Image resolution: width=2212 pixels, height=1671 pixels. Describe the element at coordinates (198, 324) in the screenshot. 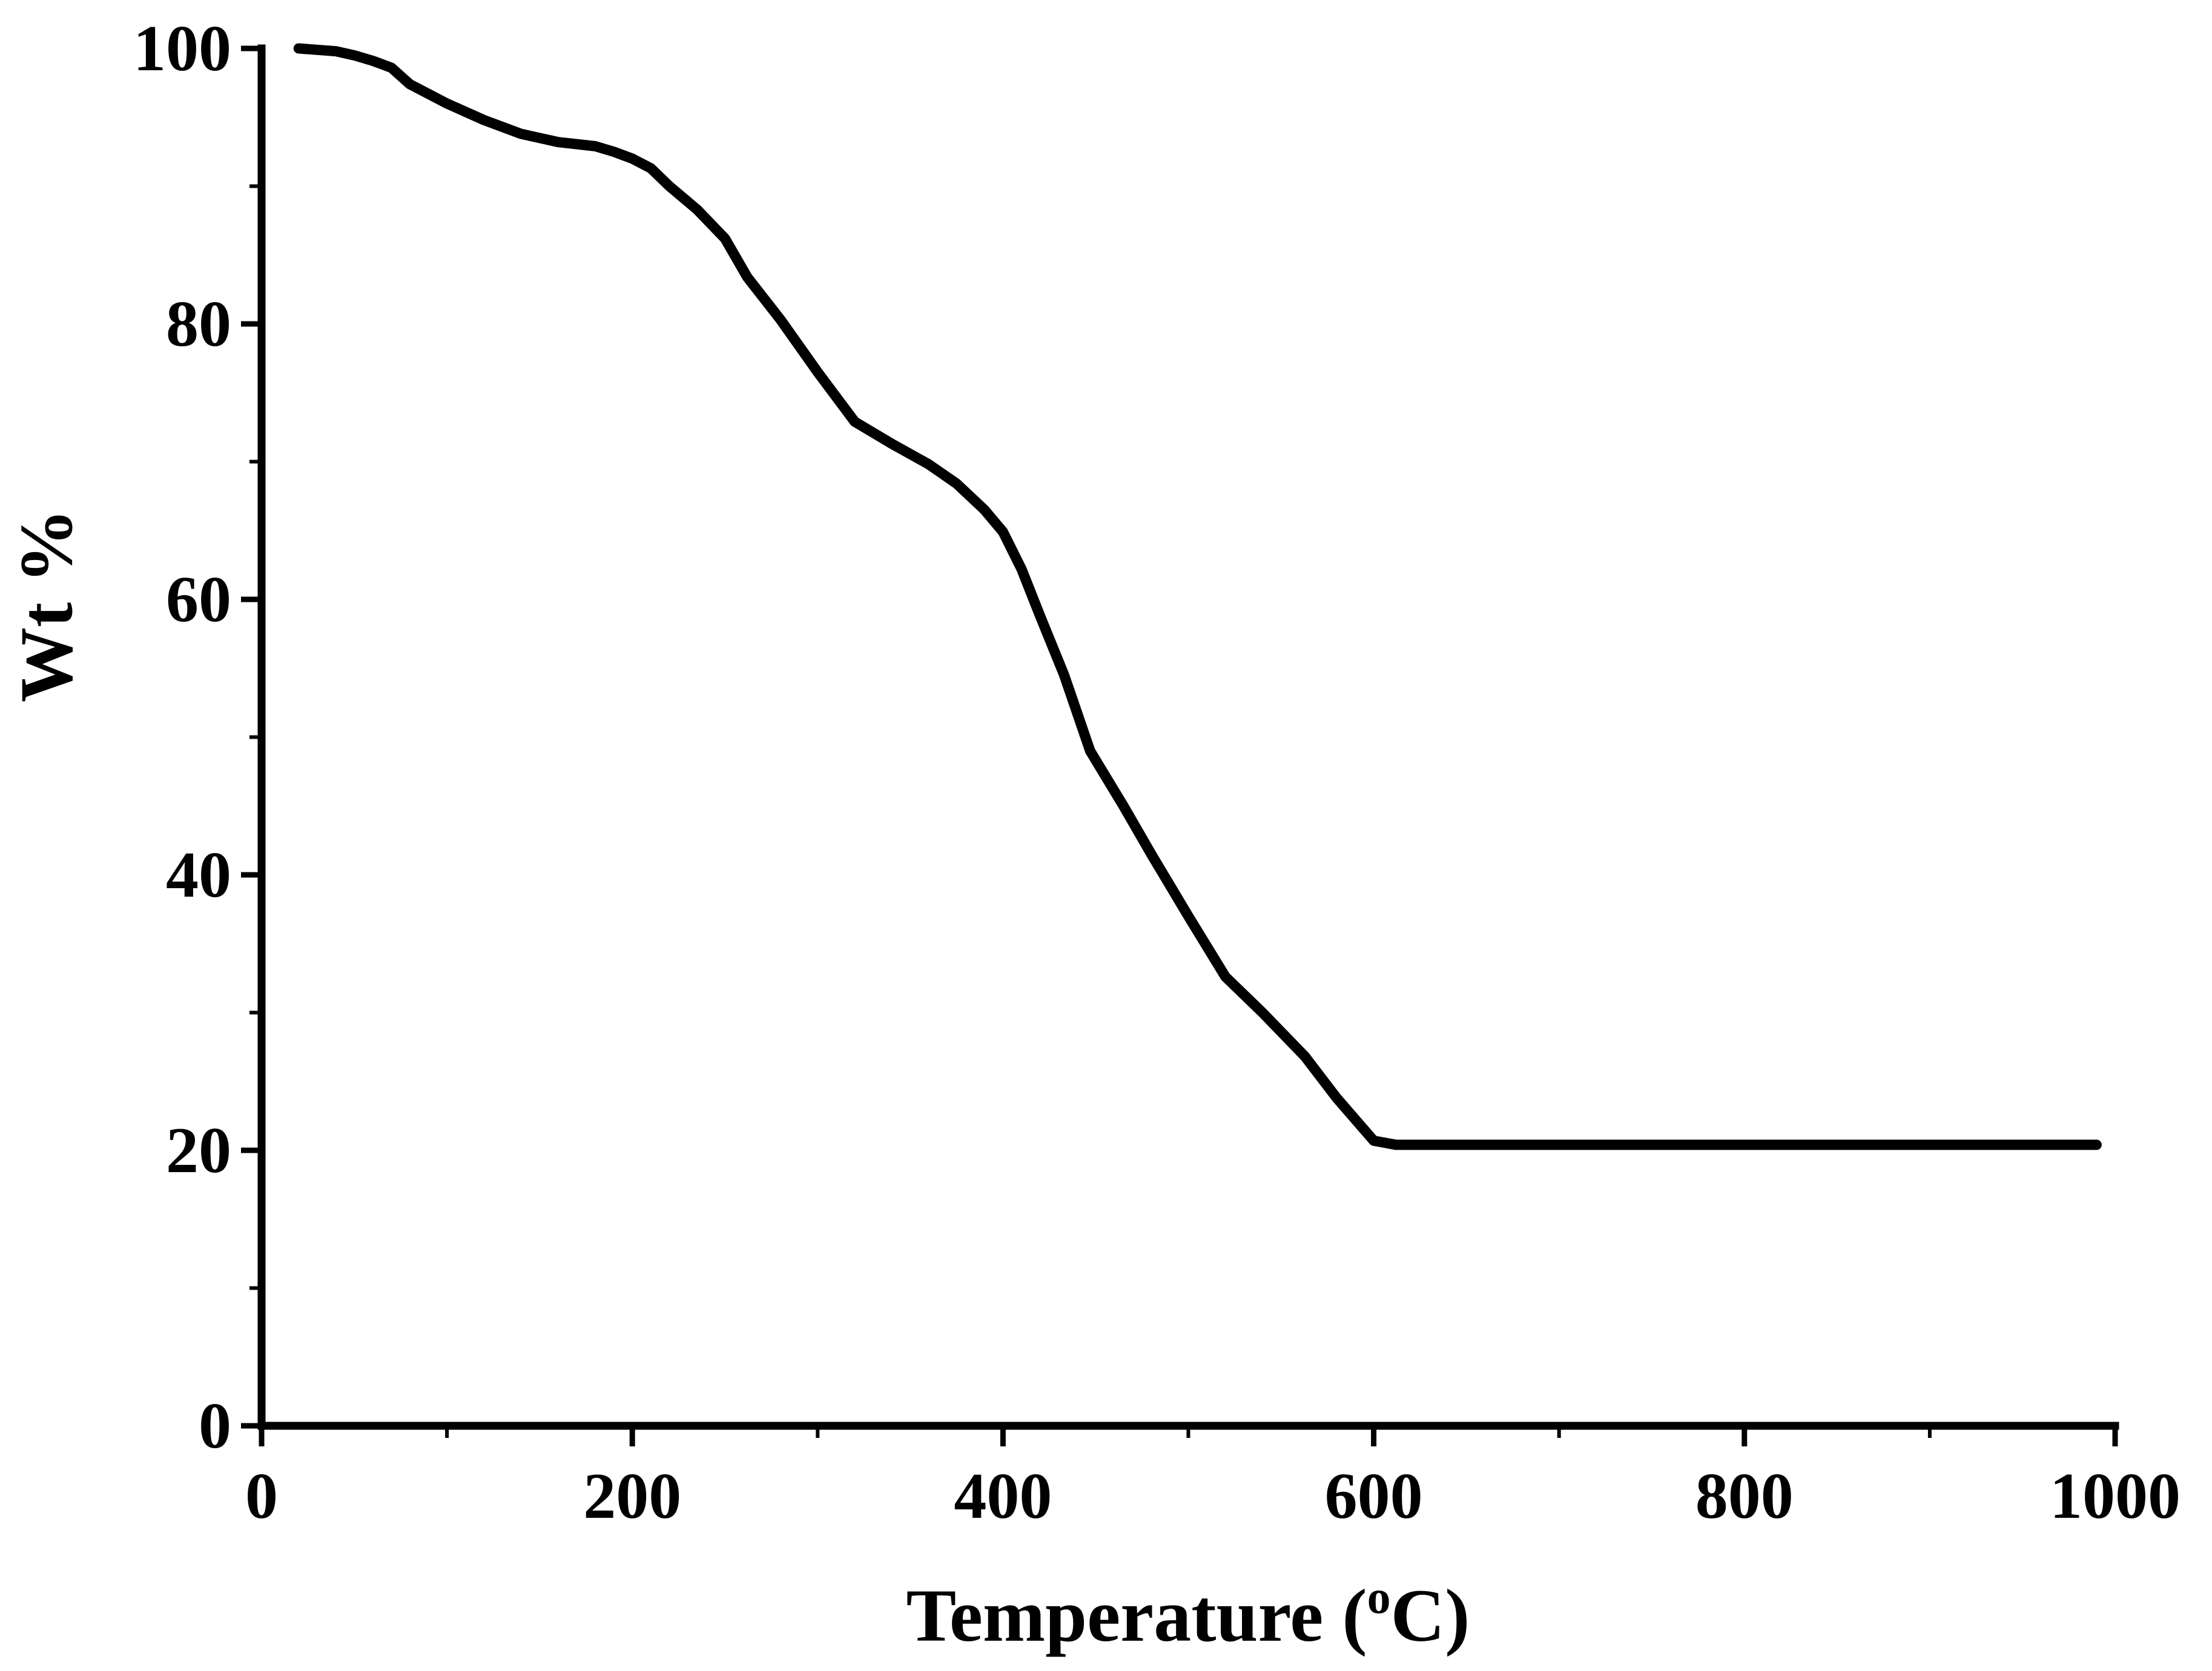

I see `y-tick-label: 80` at that location.